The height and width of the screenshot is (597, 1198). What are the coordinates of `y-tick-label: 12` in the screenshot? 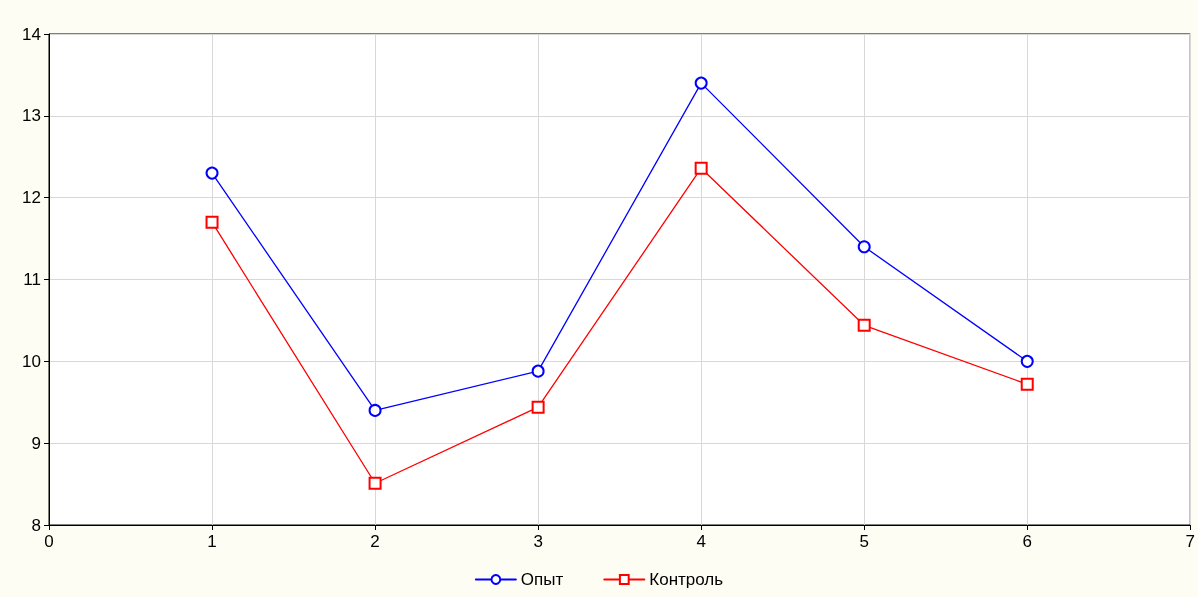 It's located at (31, 198).